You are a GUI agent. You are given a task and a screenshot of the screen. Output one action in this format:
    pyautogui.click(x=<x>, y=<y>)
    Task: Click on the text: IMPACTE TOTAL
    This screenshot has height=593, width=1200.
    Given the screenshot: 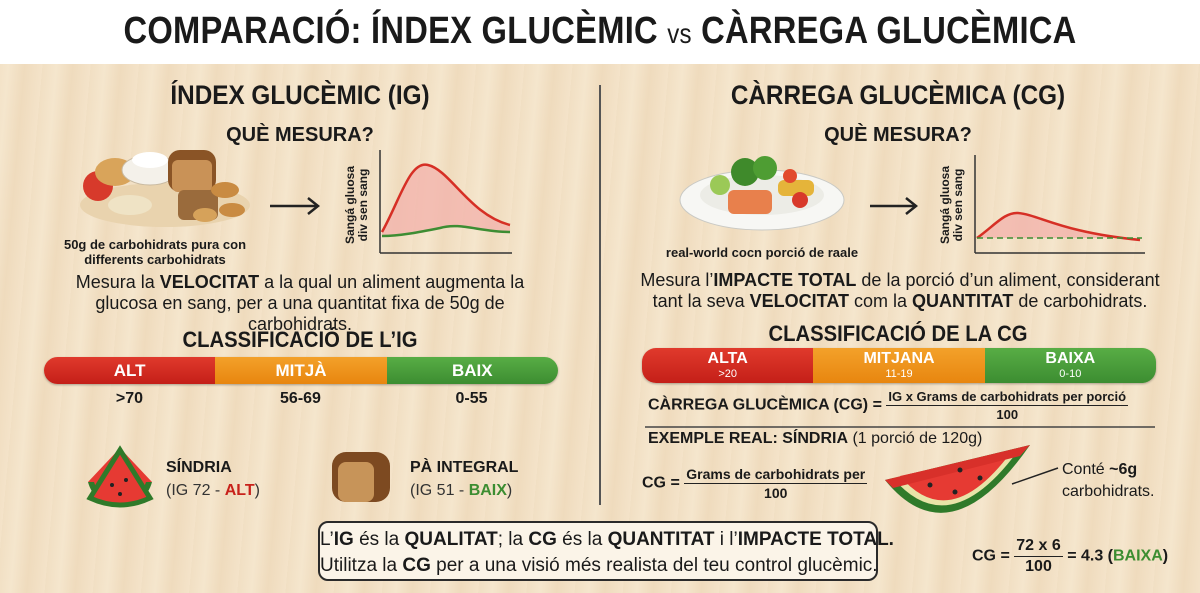 What is the action you would take?
    pyautogui.click(x=785, y=280)
    